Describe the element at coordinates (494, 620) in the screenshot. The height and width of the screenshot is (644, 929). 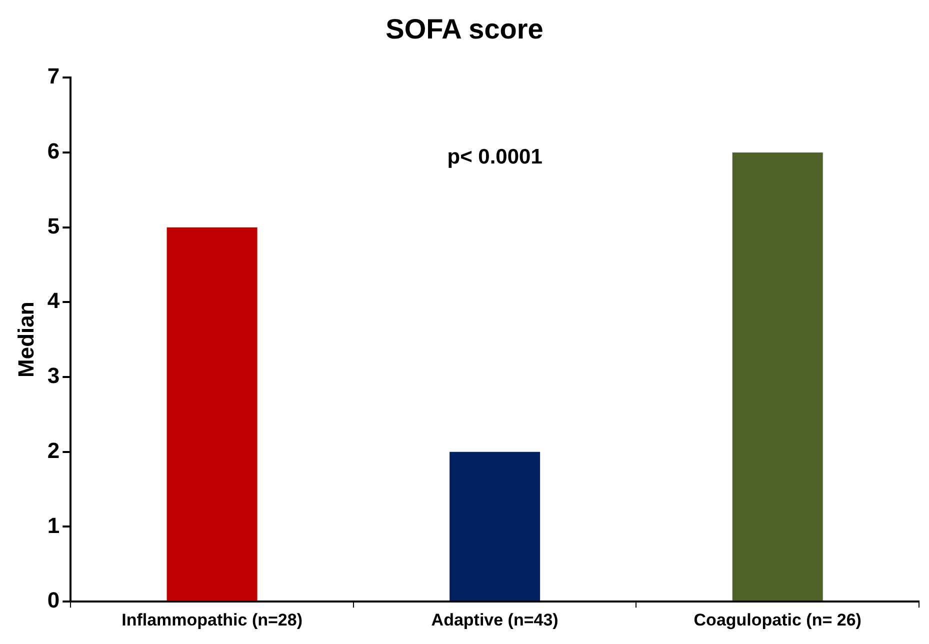
I see `x-tick-label: Adaptive (n=43)` at that location.